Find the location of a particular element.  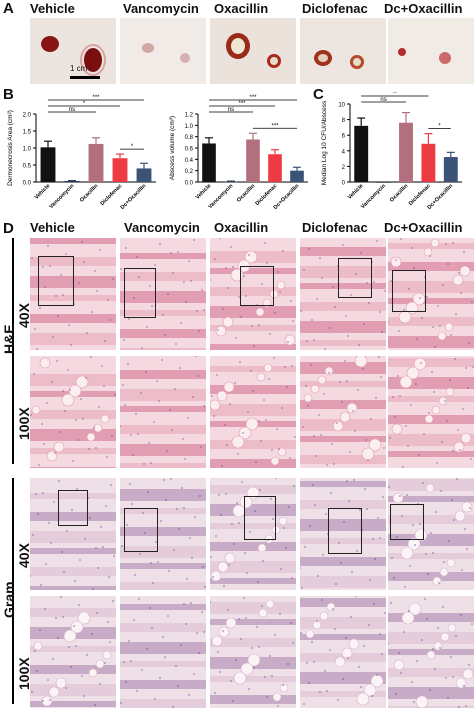

y-tick-label: 0.5 is located at coordinates (27, 167).